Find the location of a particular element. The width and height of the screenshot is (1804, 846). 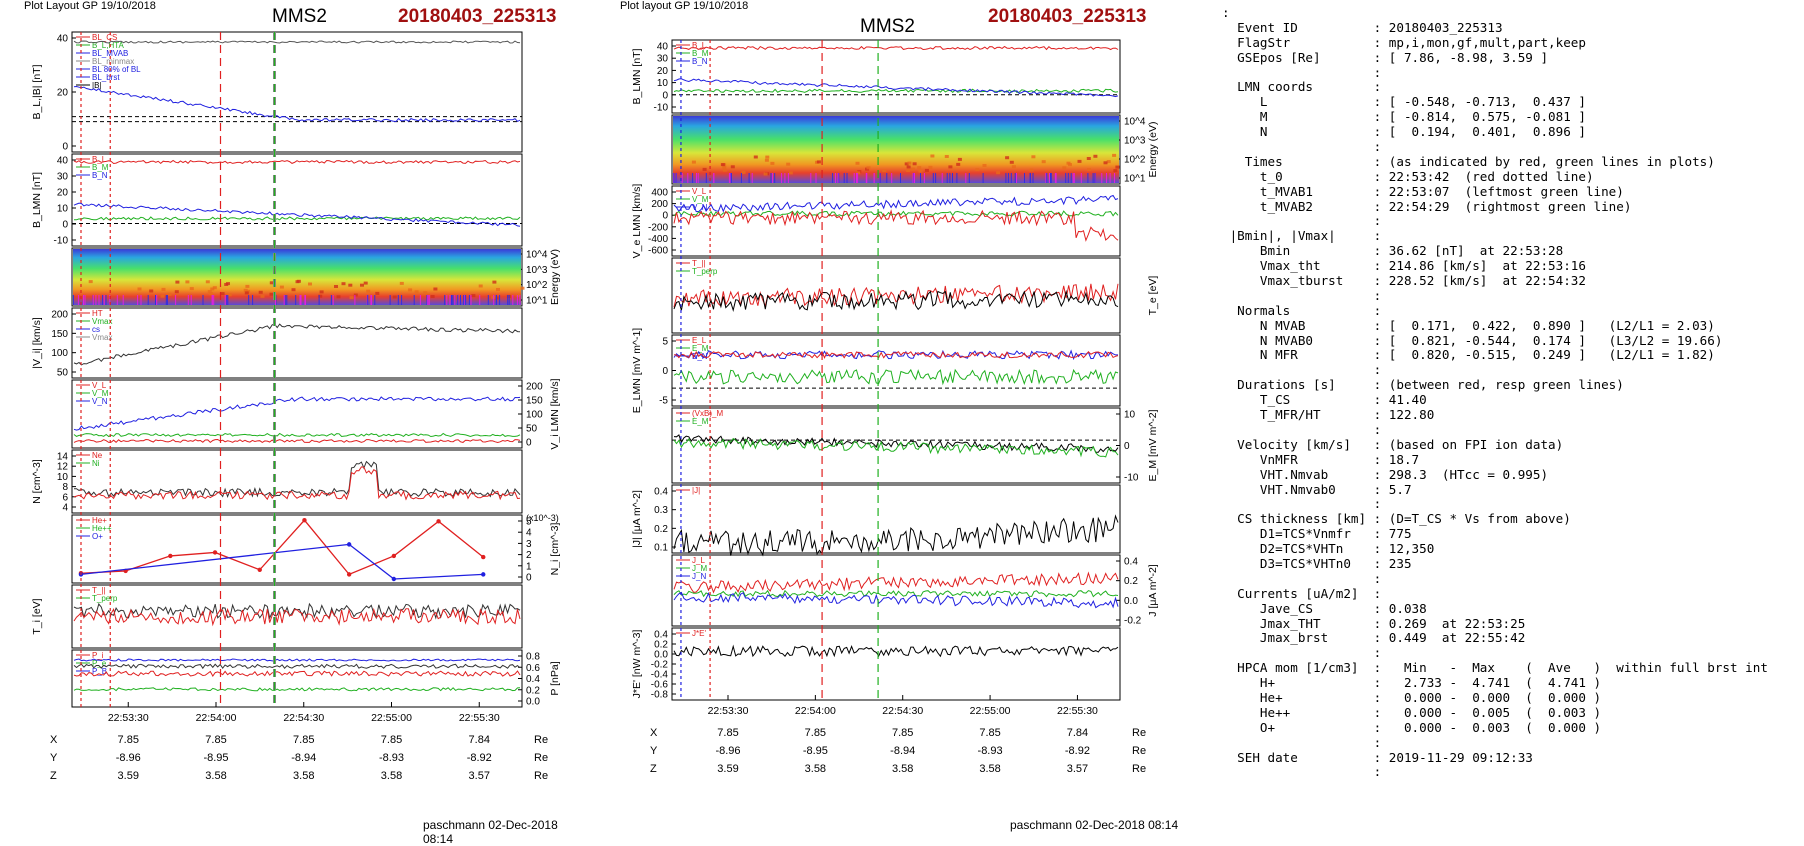

y-tick-label: -0.8 is located at coordinates (660, 695).